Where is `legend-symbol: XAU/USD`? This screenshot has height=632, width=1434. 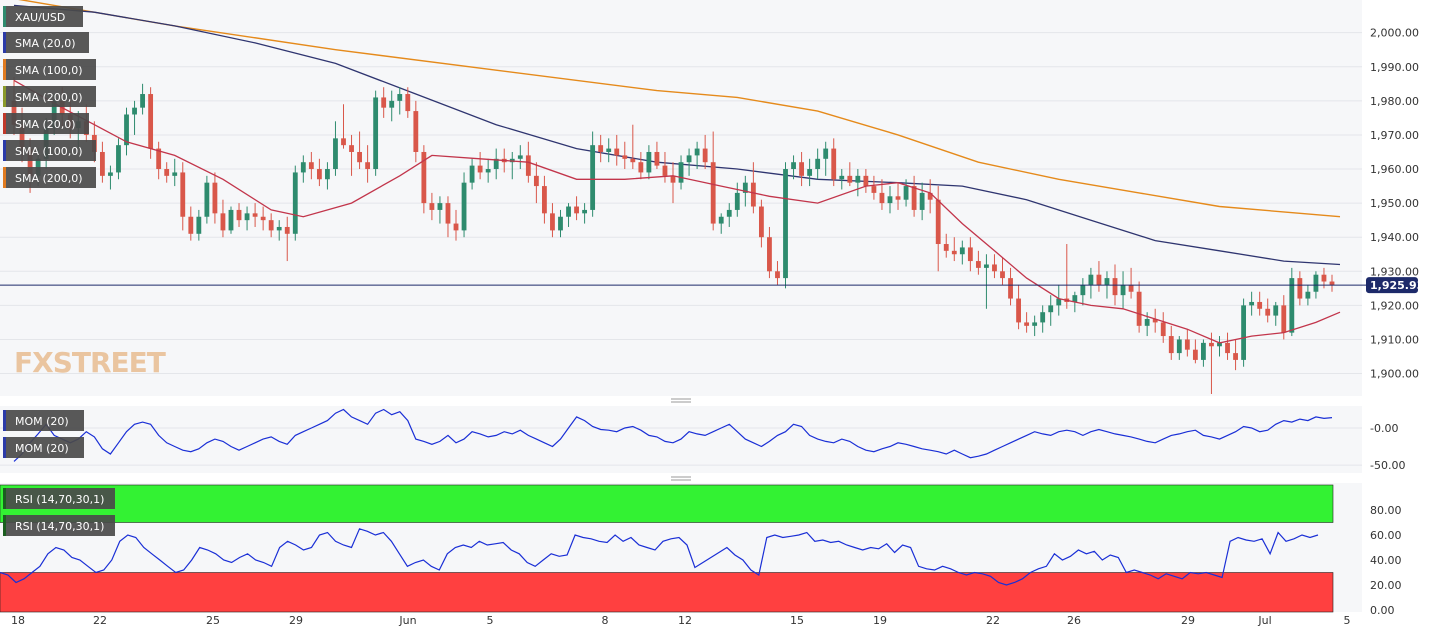
legend-symbol: XAU/USD is located at coordinates (43, 16).